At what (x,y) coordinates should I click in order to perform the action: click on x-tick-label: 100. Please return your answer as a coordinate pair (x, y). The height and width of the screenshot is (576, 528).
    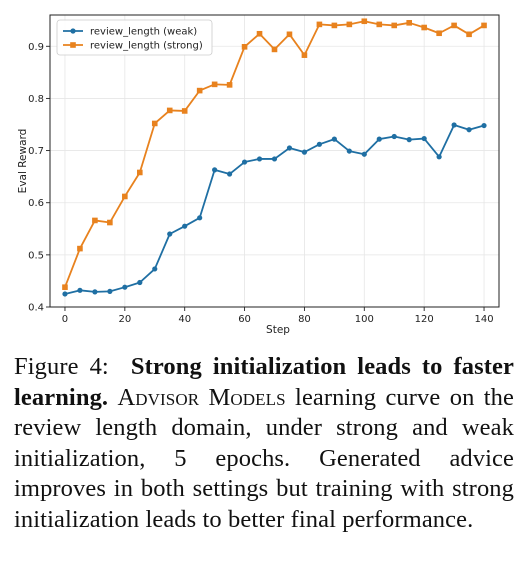
    Looking at the image, I should click on (364, 319).